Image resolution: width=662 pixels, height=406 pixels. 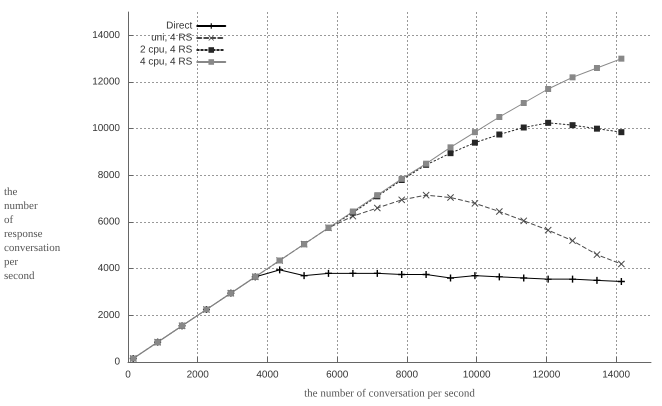 What do you see at coordinates (616, 375) in the screenshot?
I see `x-tick-label: 14000` at bounding box center [616, 375].